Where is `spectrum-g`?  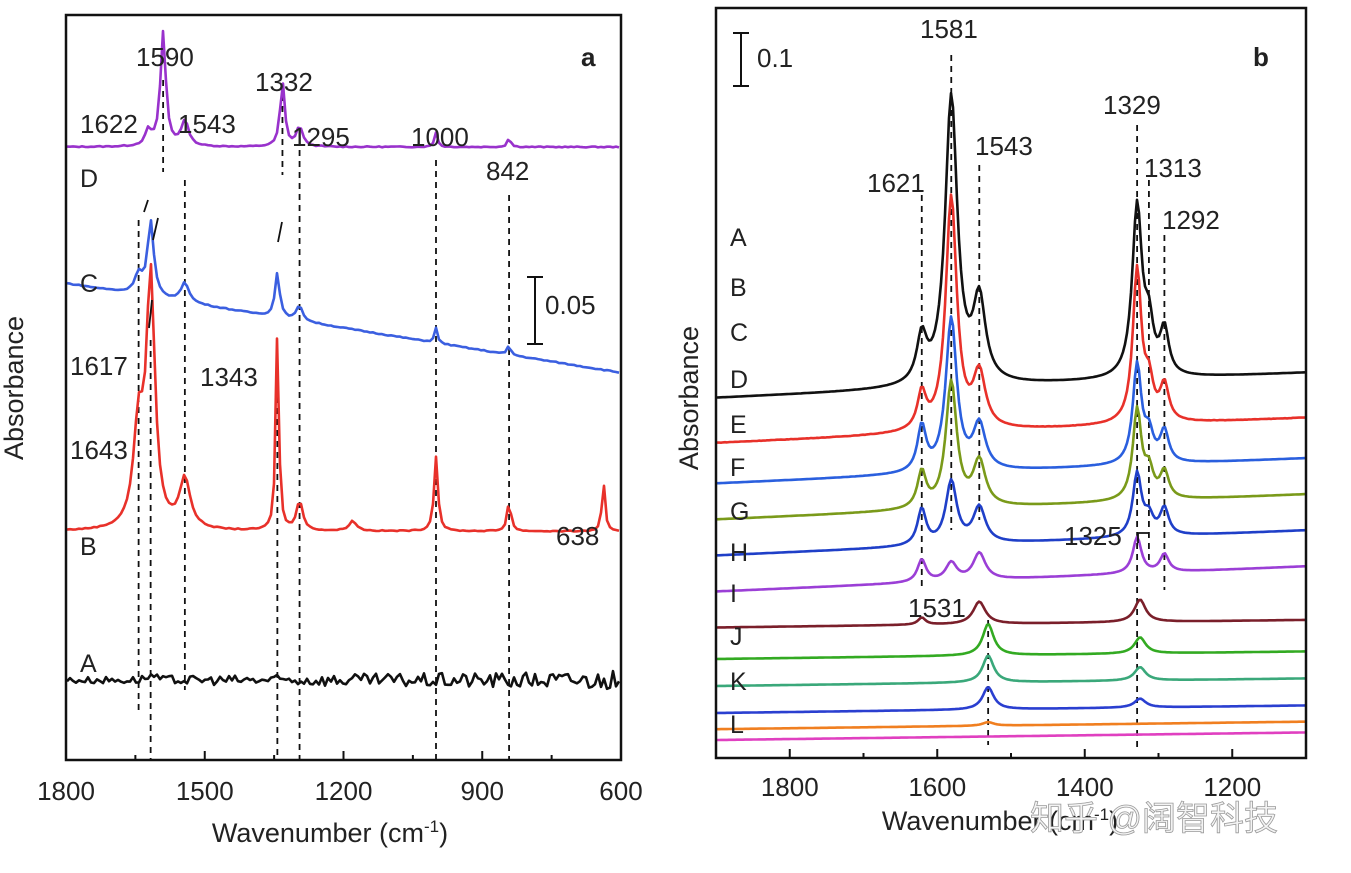 spectrum-g is located at coordinates (1010, 613).